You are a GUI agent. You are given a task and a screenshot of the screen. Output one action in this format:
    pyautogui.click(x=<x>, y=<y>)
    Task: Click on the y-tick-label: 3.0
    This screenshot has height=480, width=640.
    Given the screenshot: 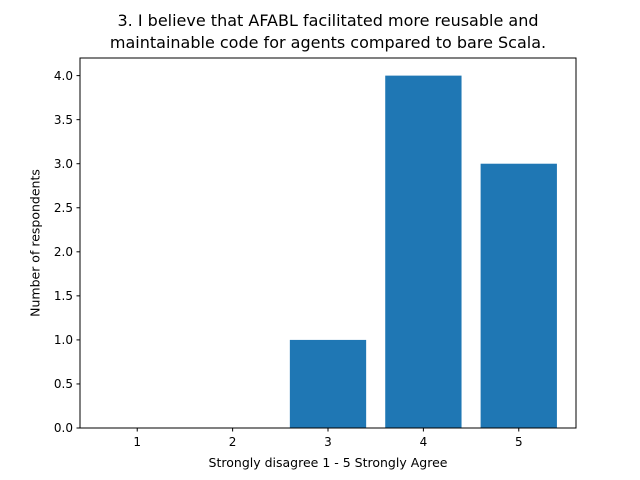 What is the action you would take?
    pyautogui.click(x=63, y=164)
    